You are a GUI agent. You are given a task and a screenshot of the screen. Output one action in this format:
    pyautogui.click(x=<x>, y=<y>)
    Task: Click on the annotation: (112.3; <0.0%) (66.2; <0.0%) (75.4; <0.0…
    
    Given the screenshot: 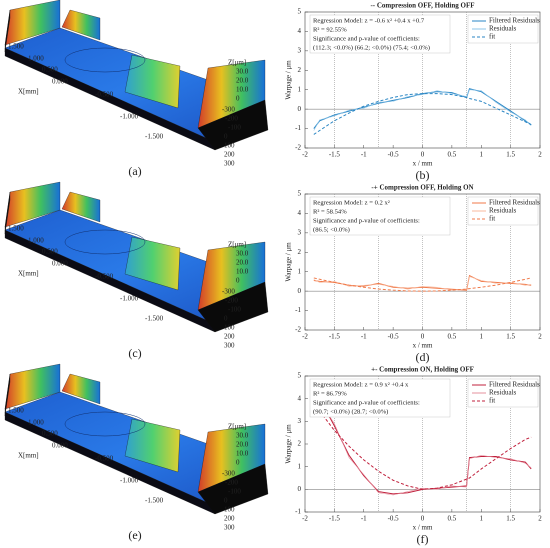 What is the action you would take?
    pyautogui.click(x=371, y=48)
    